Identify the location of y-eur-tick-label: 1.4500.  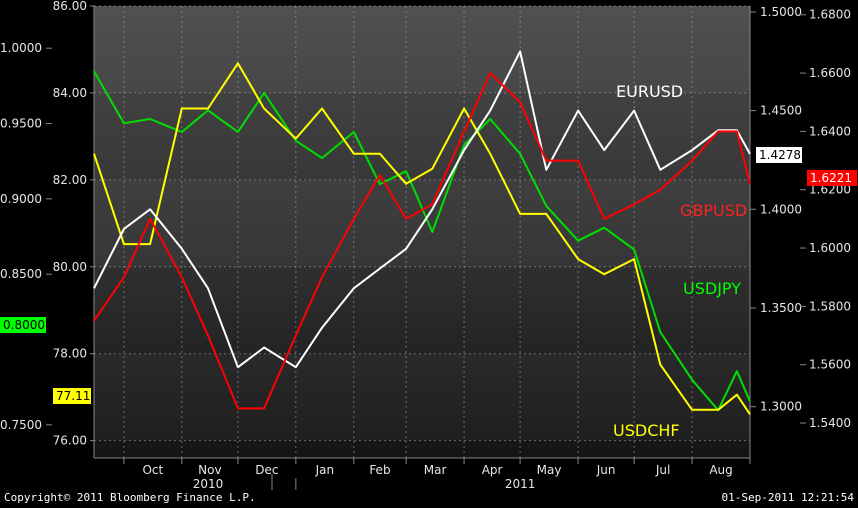
(781, 111).